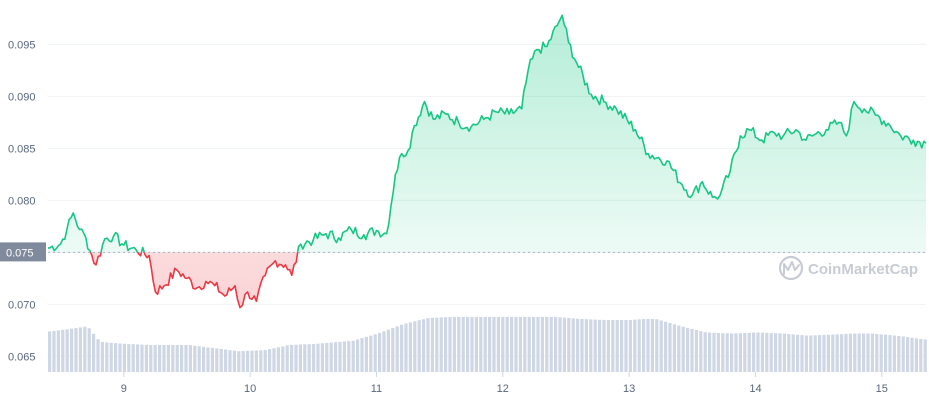 The height and width of the screenshot is (400, 929). What do you see at coordinates (124, 389) in the screenshot?
I see `x-tick-label: 9` at bounding box center [124, 389].